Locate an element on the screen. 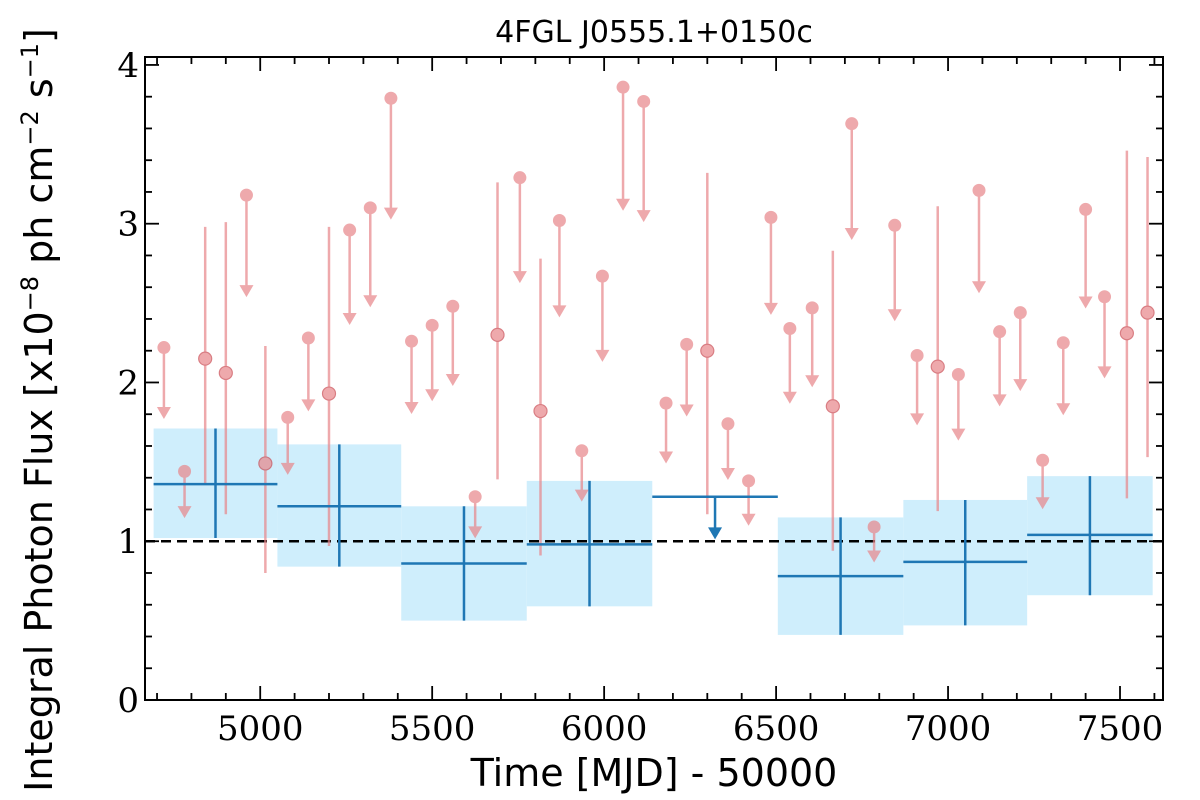 The width and height of the screenshot is (1200, 800). y-axis-label-close: ] is located at coordinates (39, 35).